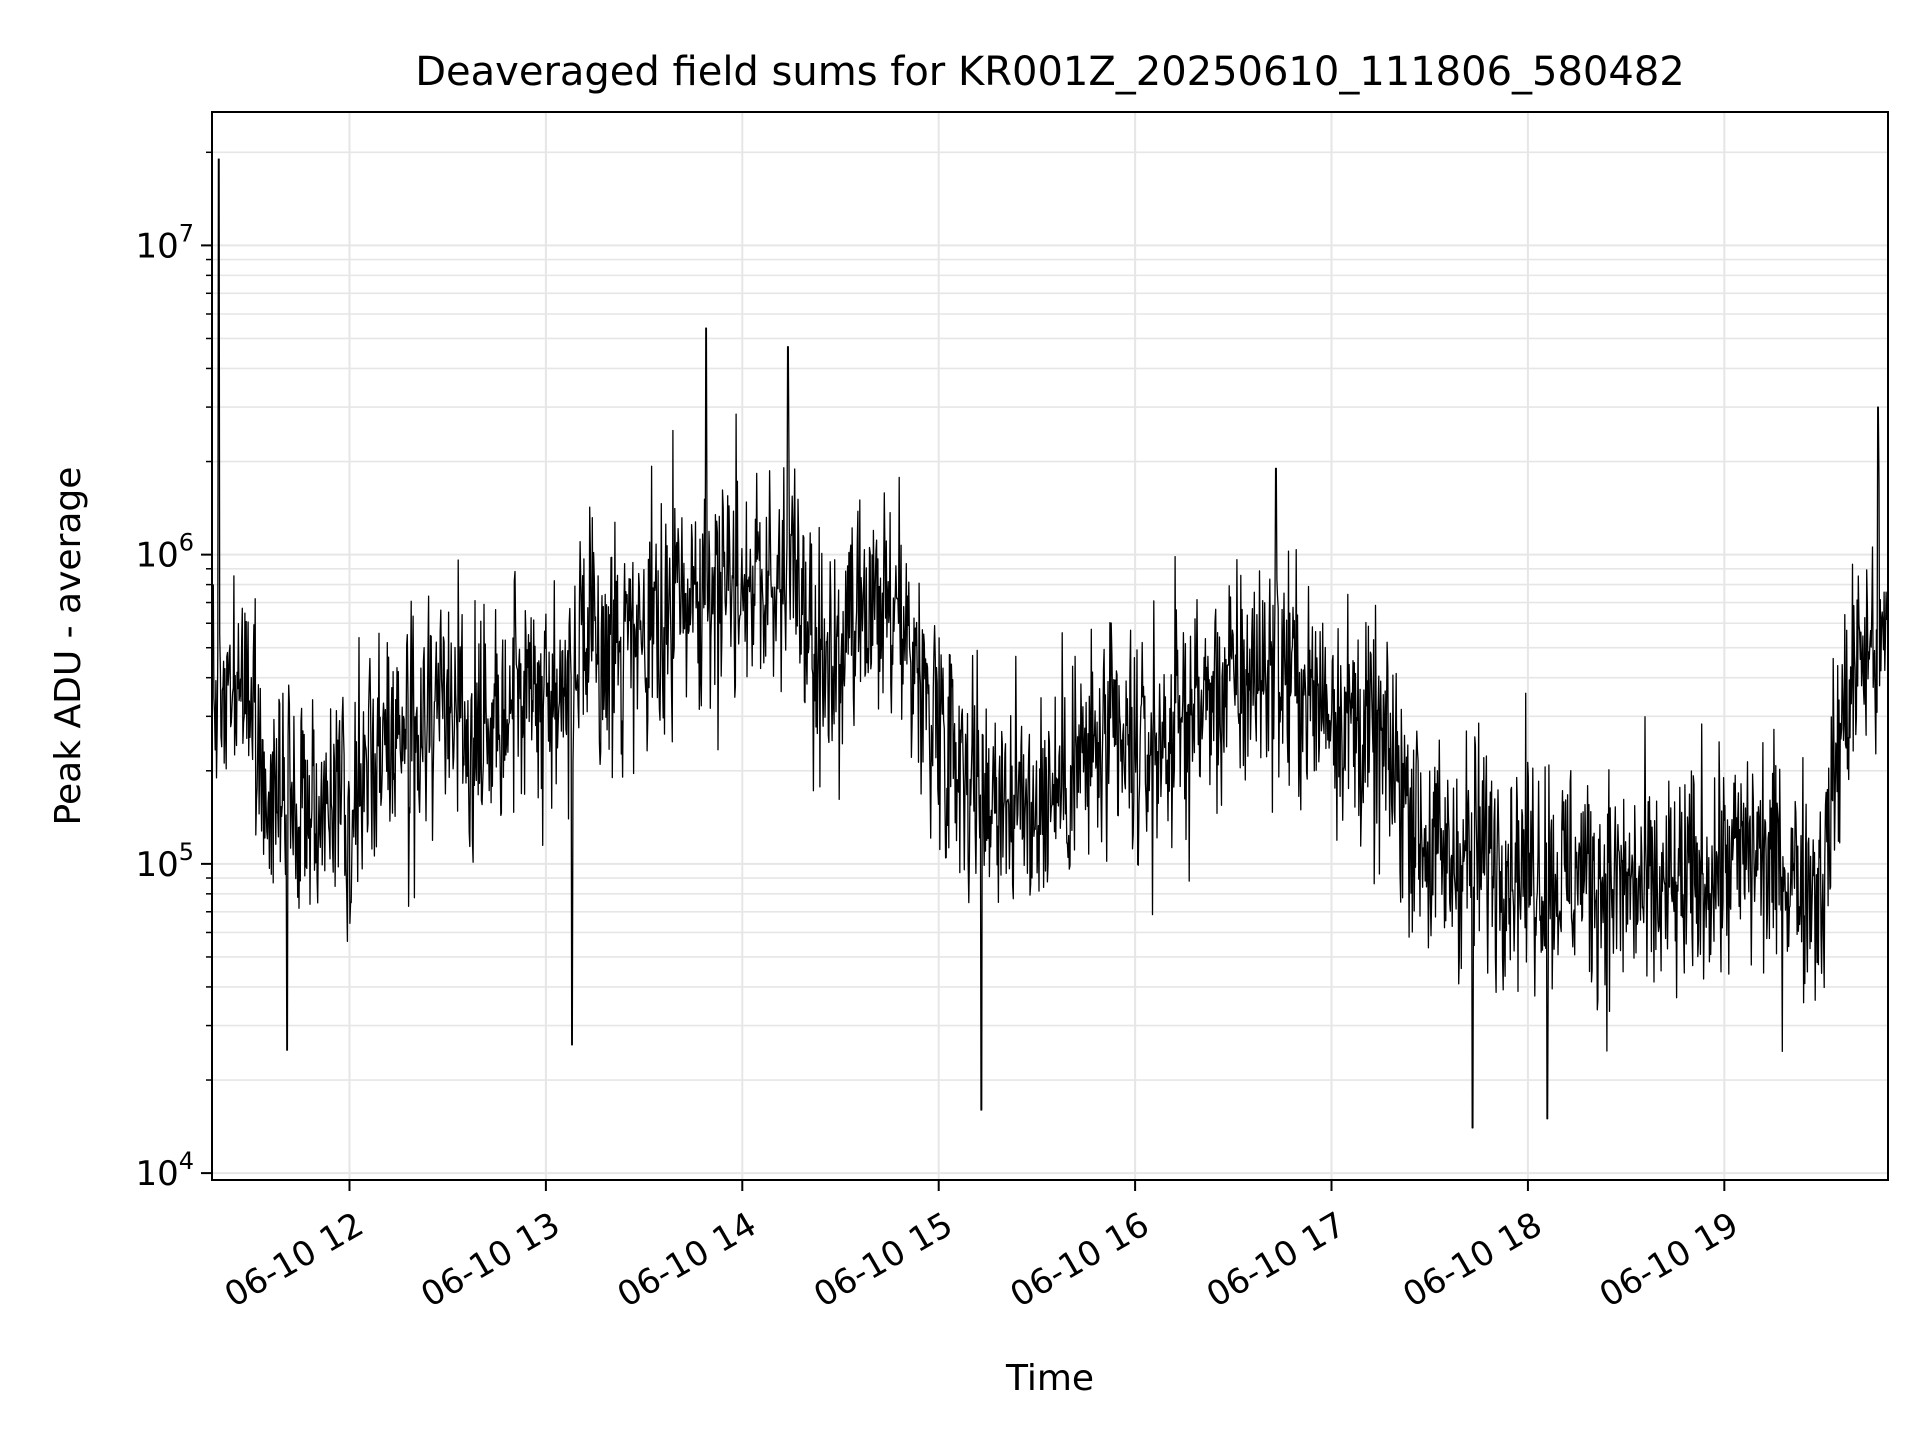  Describe the element at coordinates (173, 672) in the screenshot. I see `y-axis: 10⁴ 10⁵ 10⁶ 10⁷` at that location.